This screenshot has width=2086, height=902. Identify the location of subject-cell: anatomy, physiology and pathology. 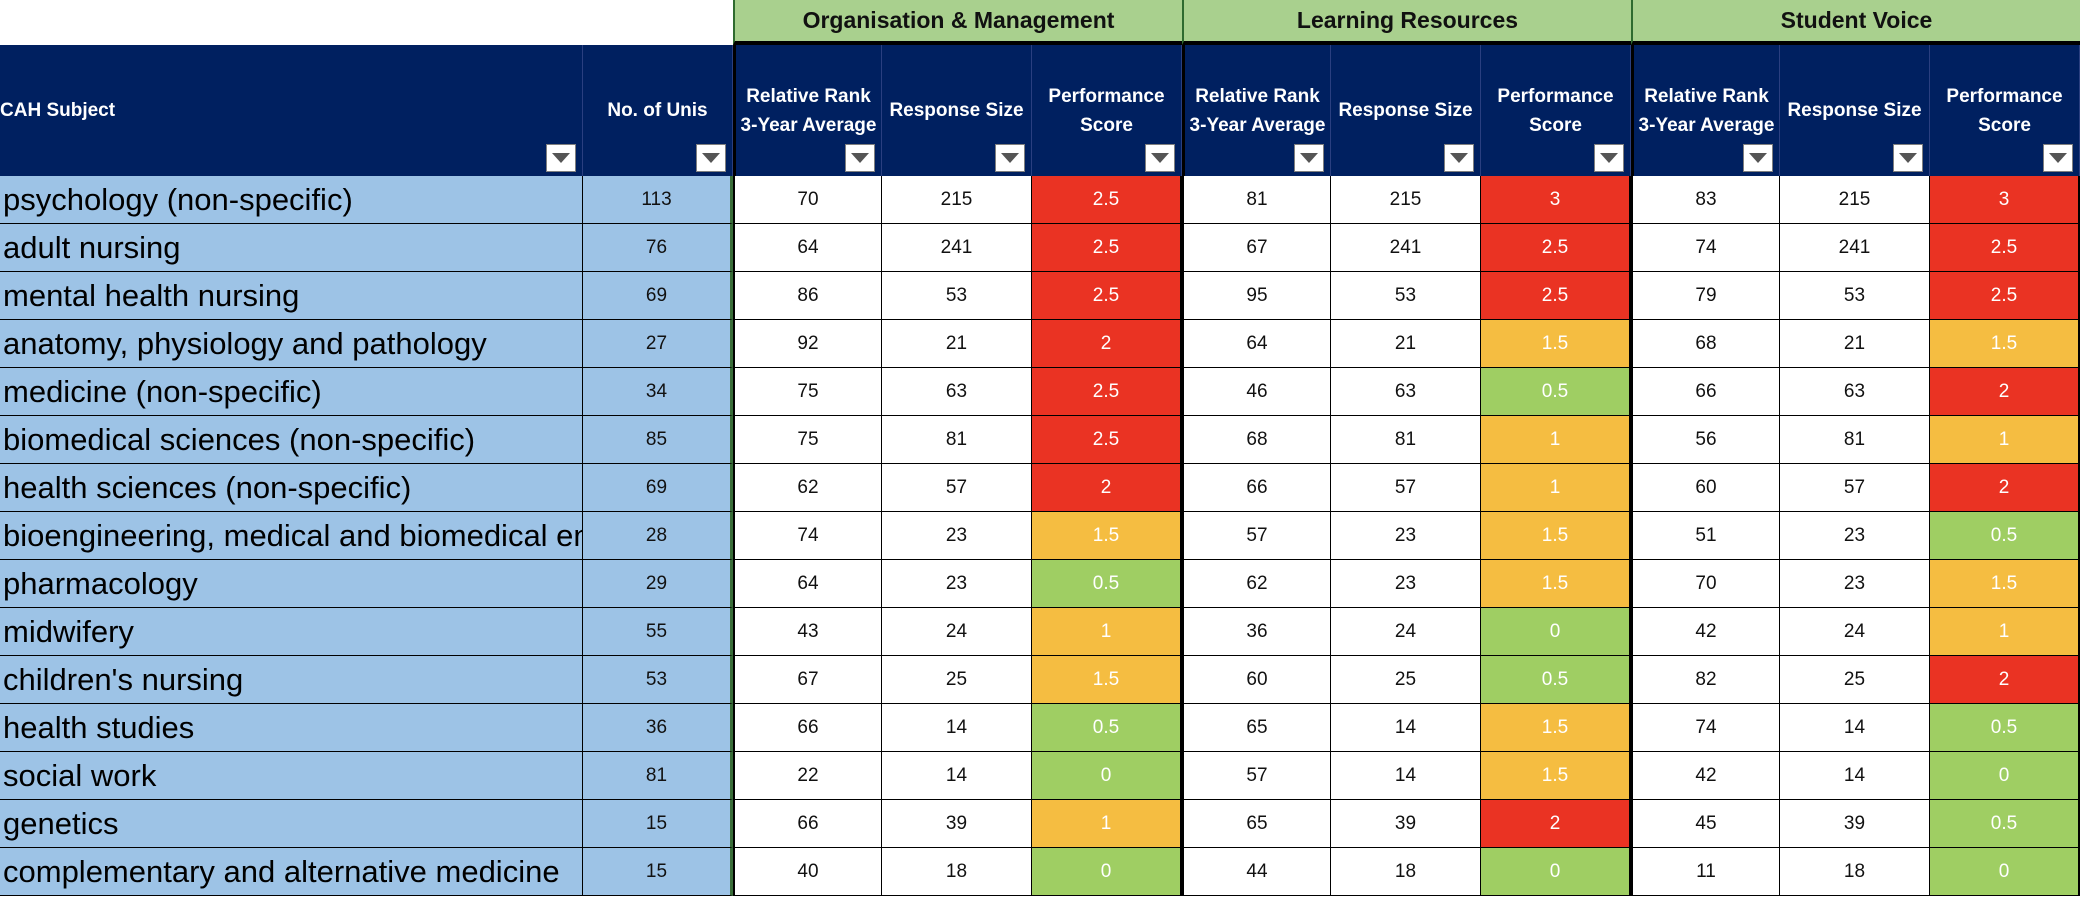
(291, 344).